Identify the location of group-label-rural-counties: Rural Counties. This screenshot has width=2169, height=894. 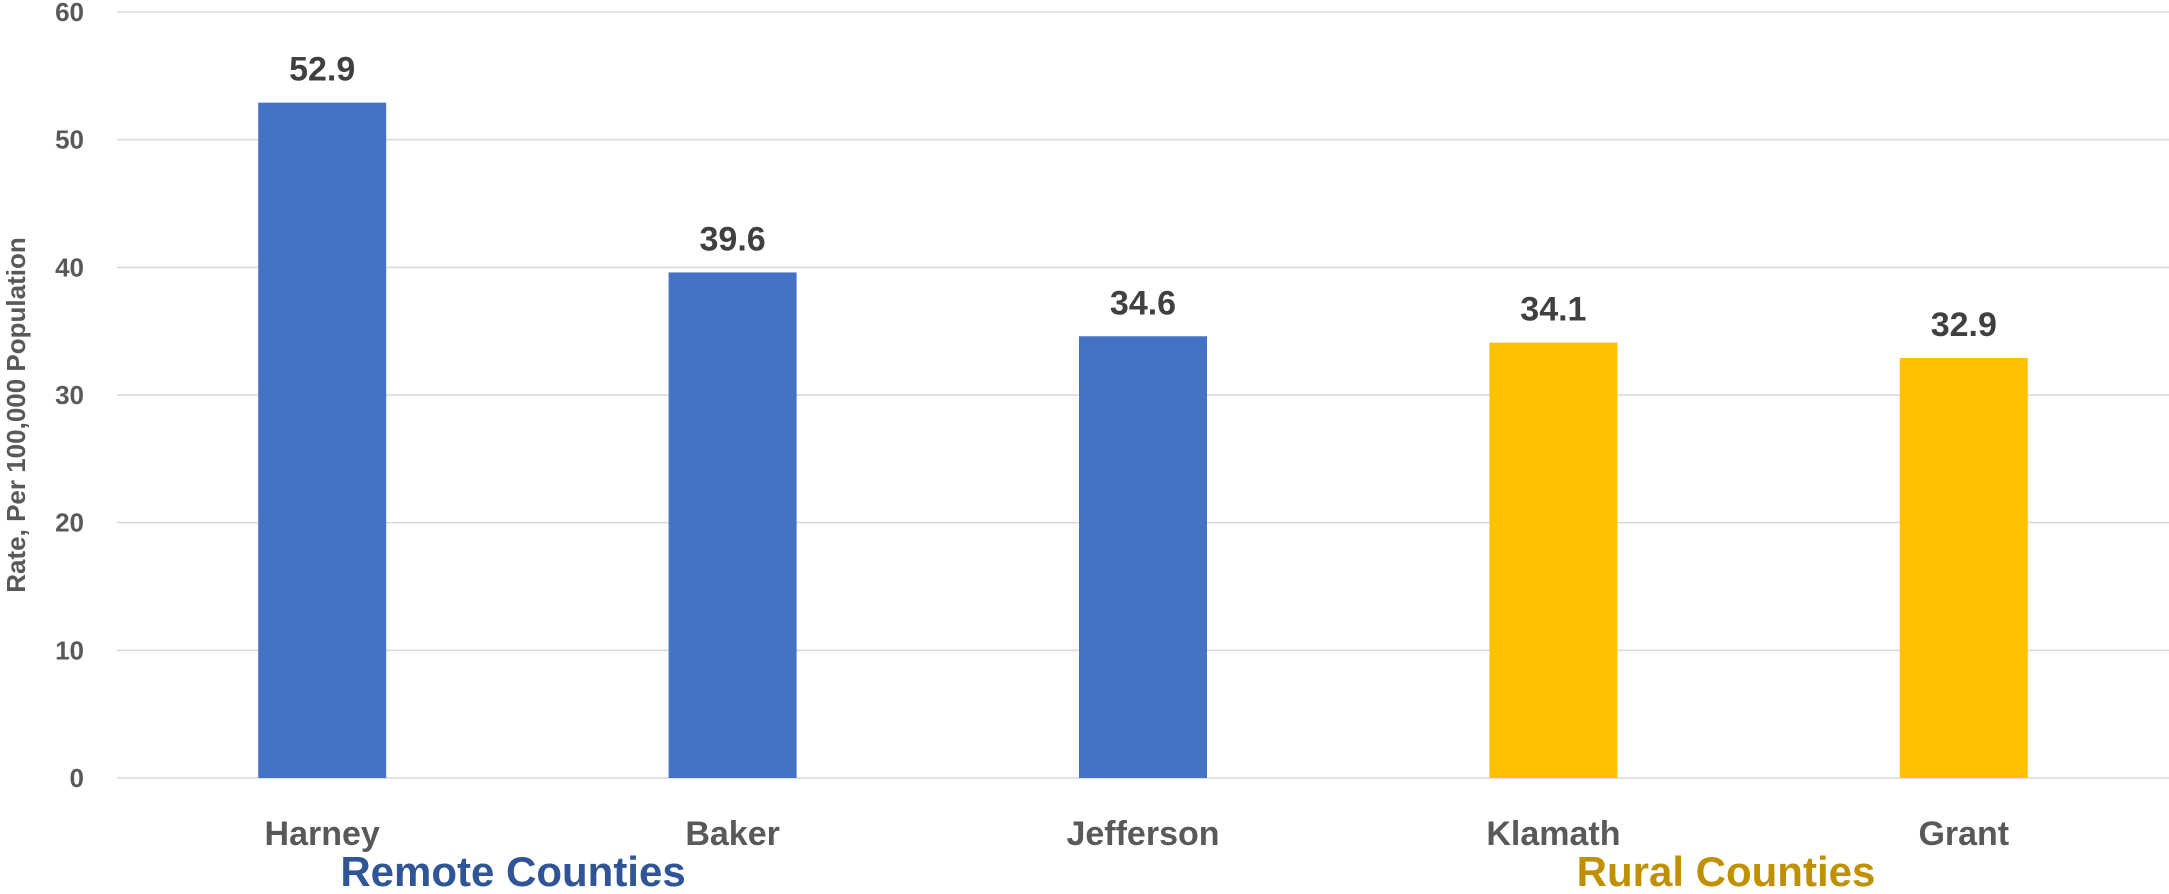
(1726, 871).